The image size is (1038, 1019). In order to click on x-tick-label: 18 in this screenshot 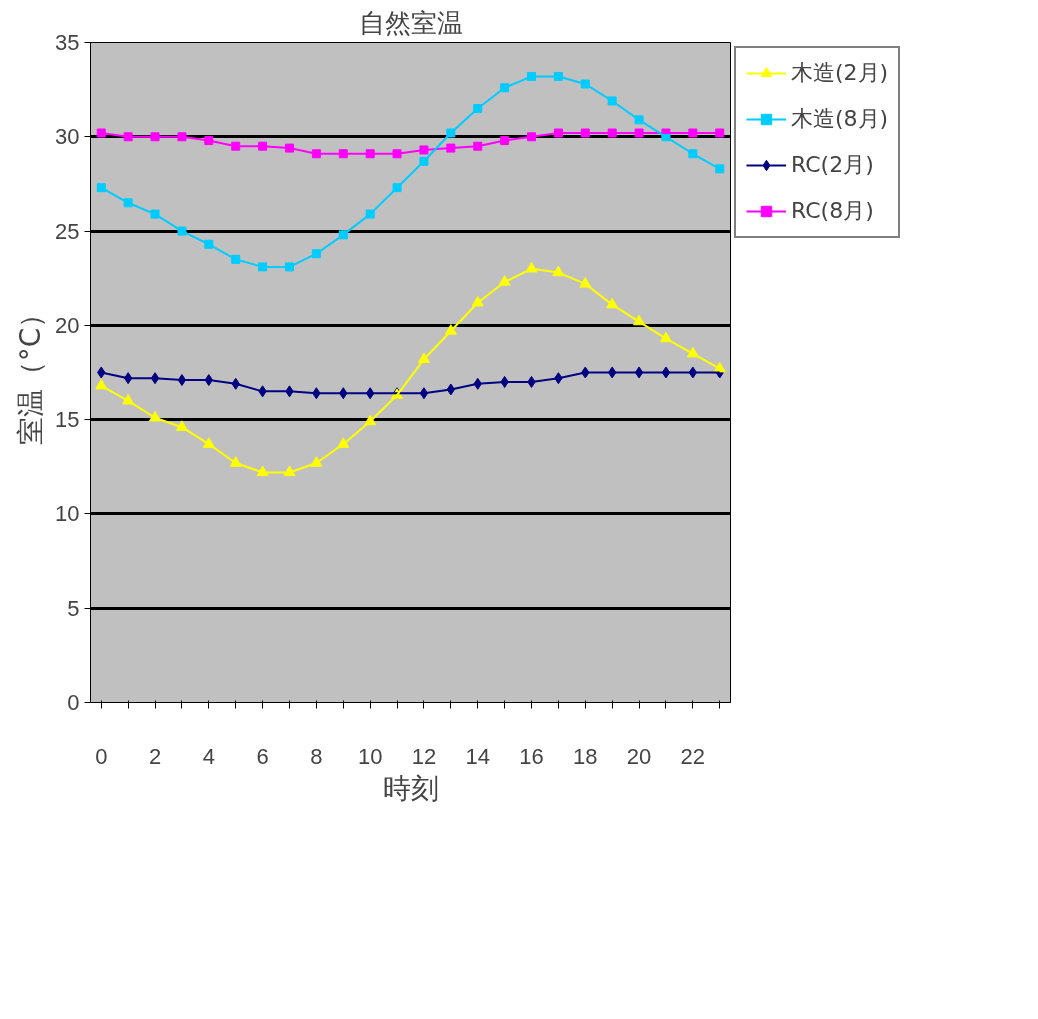, I will do `click(585, 756)`.